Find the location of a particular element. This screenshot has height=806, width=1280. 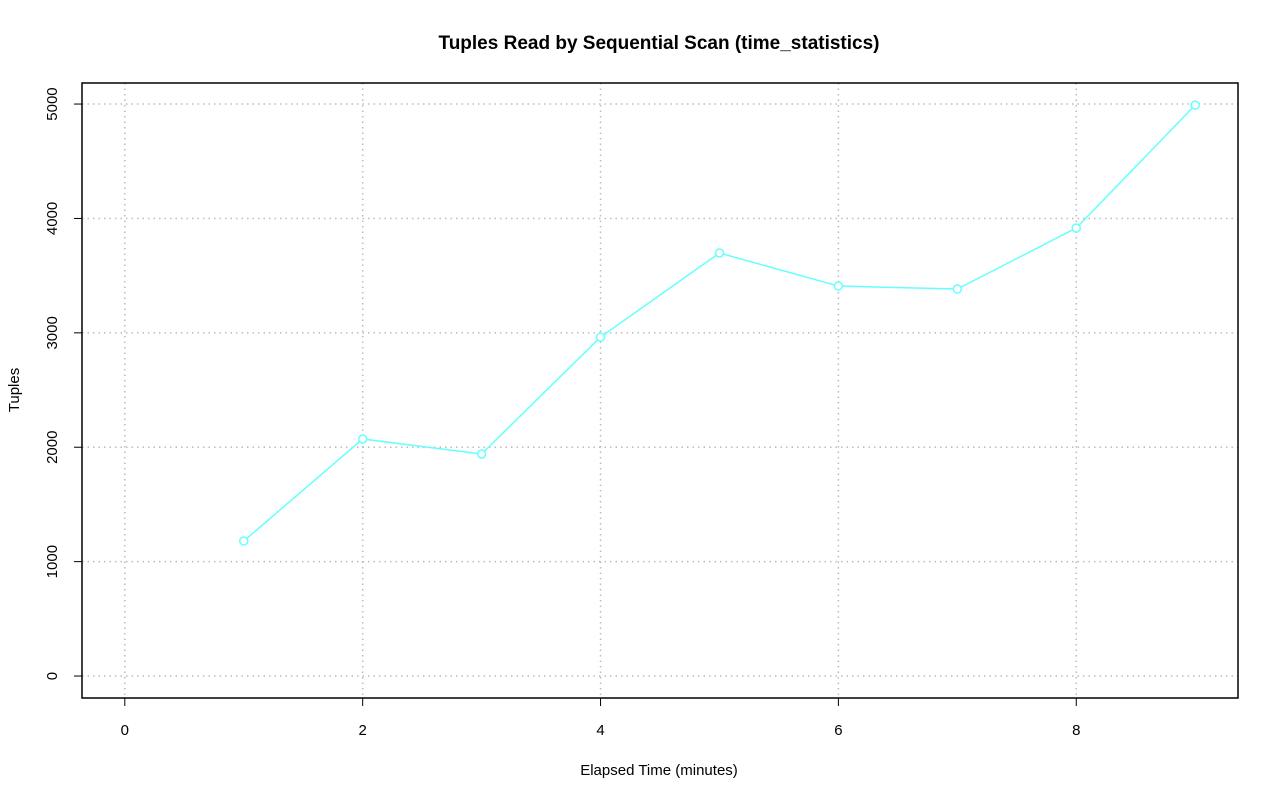

x-tick-label: 2 is located at coordinates (363, 730).